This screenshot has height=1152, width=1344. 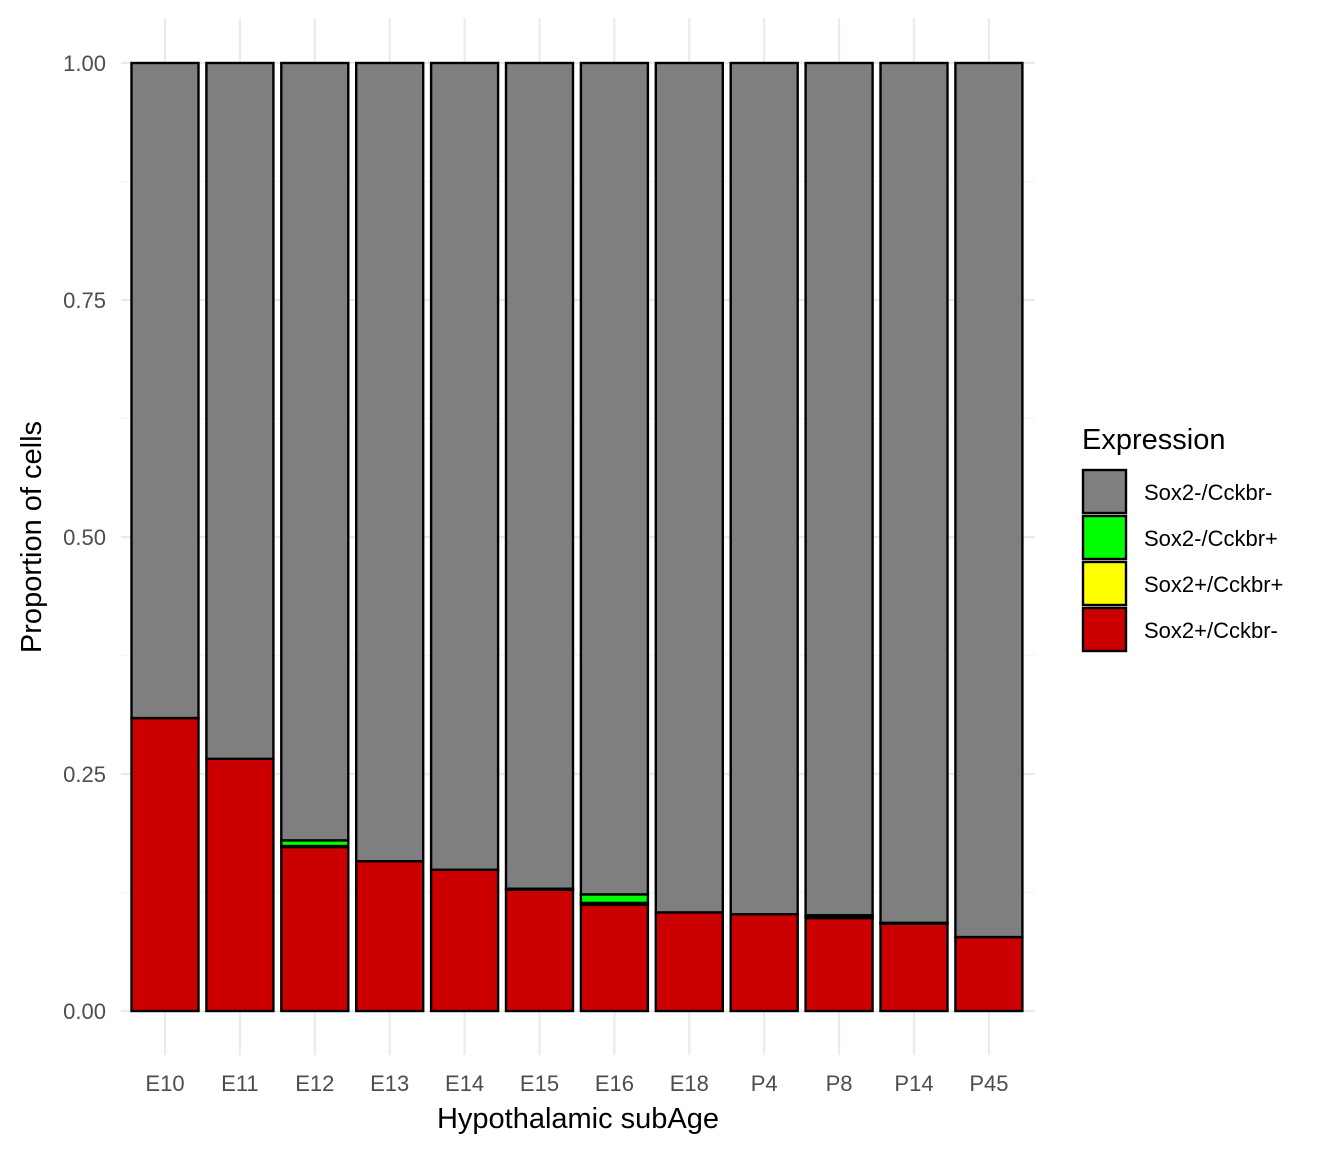 I want to click on y-tick-label-0: 0.00, so click(x=84, y=1011).